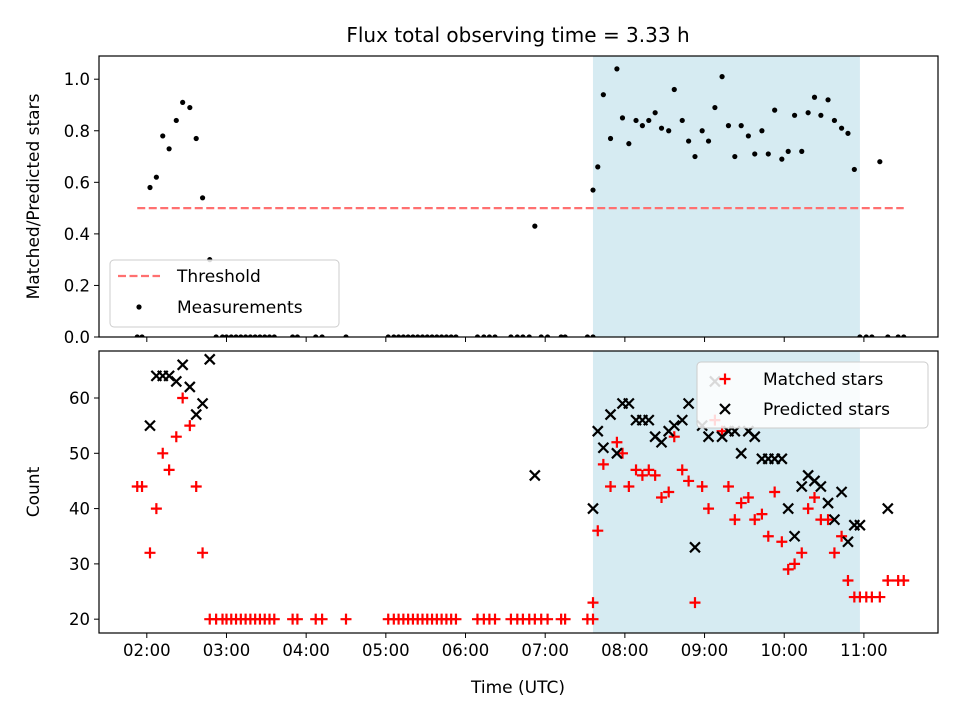 The height and width of the screenshot is (720, 960). What do you see at coordinates (34, 196) in the screenshot?
I see `y-axis-label: Matched/Predicted stars` at bounding box center [34, 196].